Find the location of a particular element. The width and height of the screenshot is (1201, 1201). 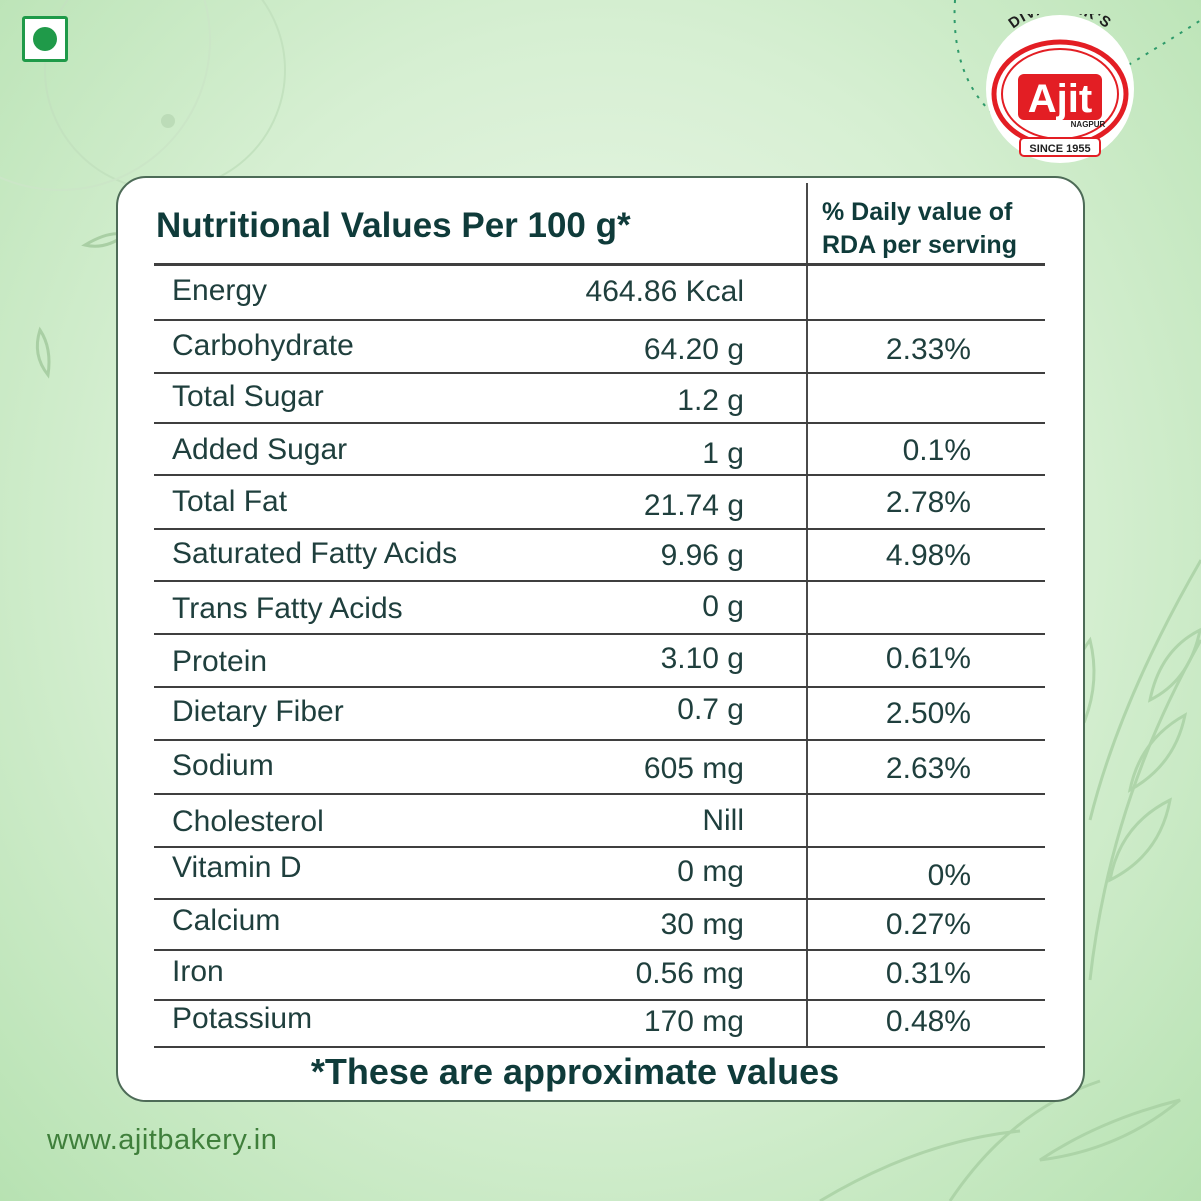

nutrient-label: Sodium is located at coordinates (223, 765).